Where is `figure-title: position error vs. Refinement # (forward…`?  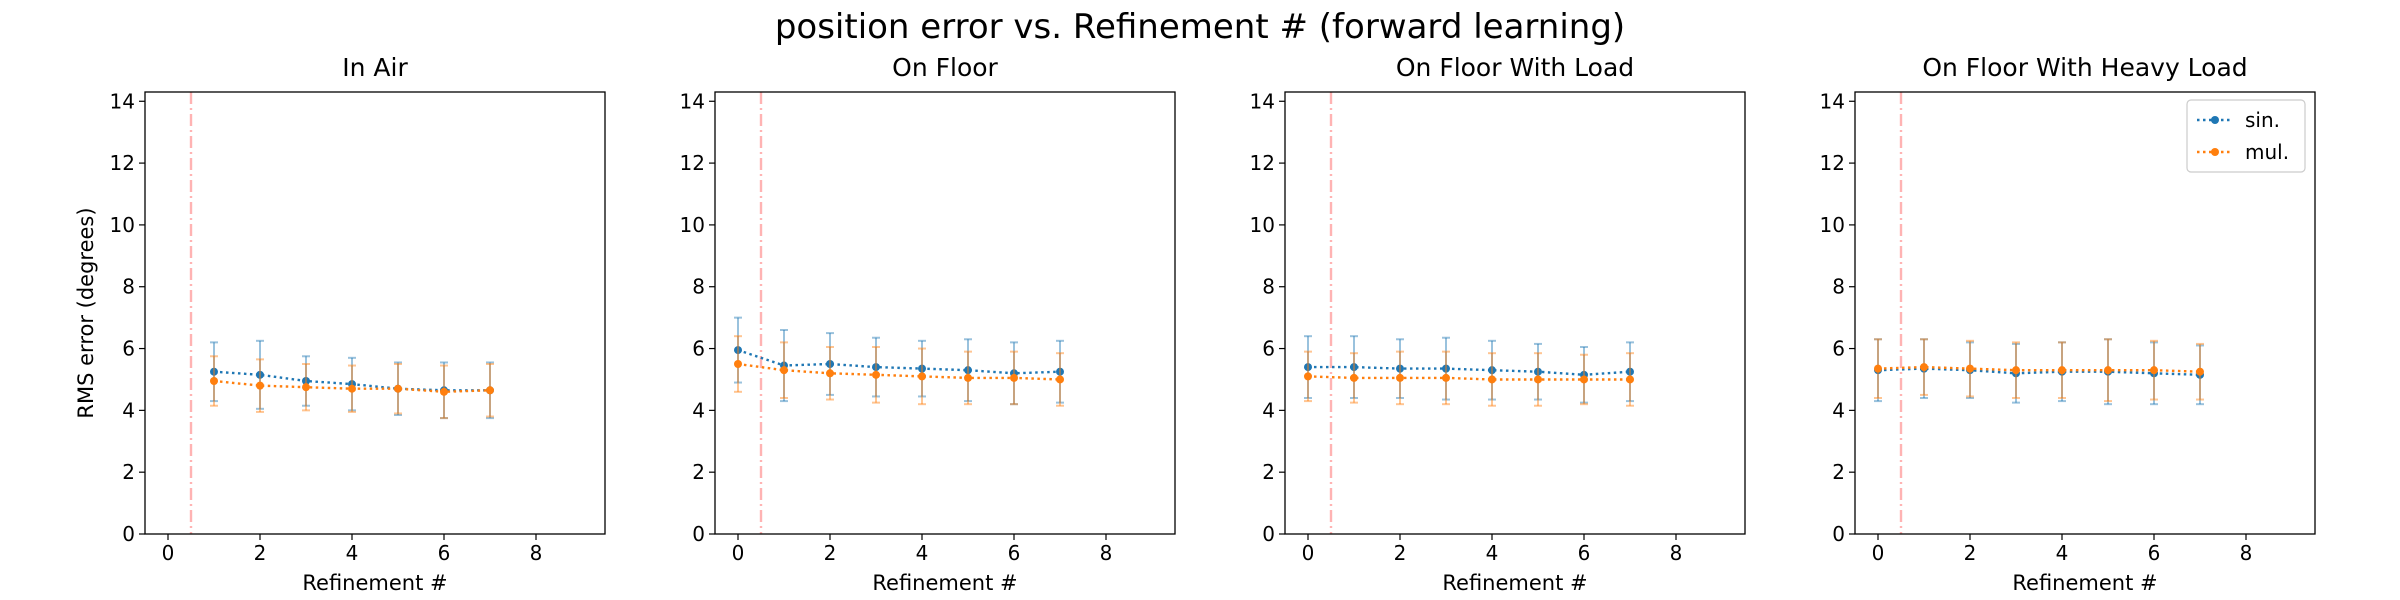 figure-title: position error vs. Refinement # (forward… is located at coordinates (1200, 27).